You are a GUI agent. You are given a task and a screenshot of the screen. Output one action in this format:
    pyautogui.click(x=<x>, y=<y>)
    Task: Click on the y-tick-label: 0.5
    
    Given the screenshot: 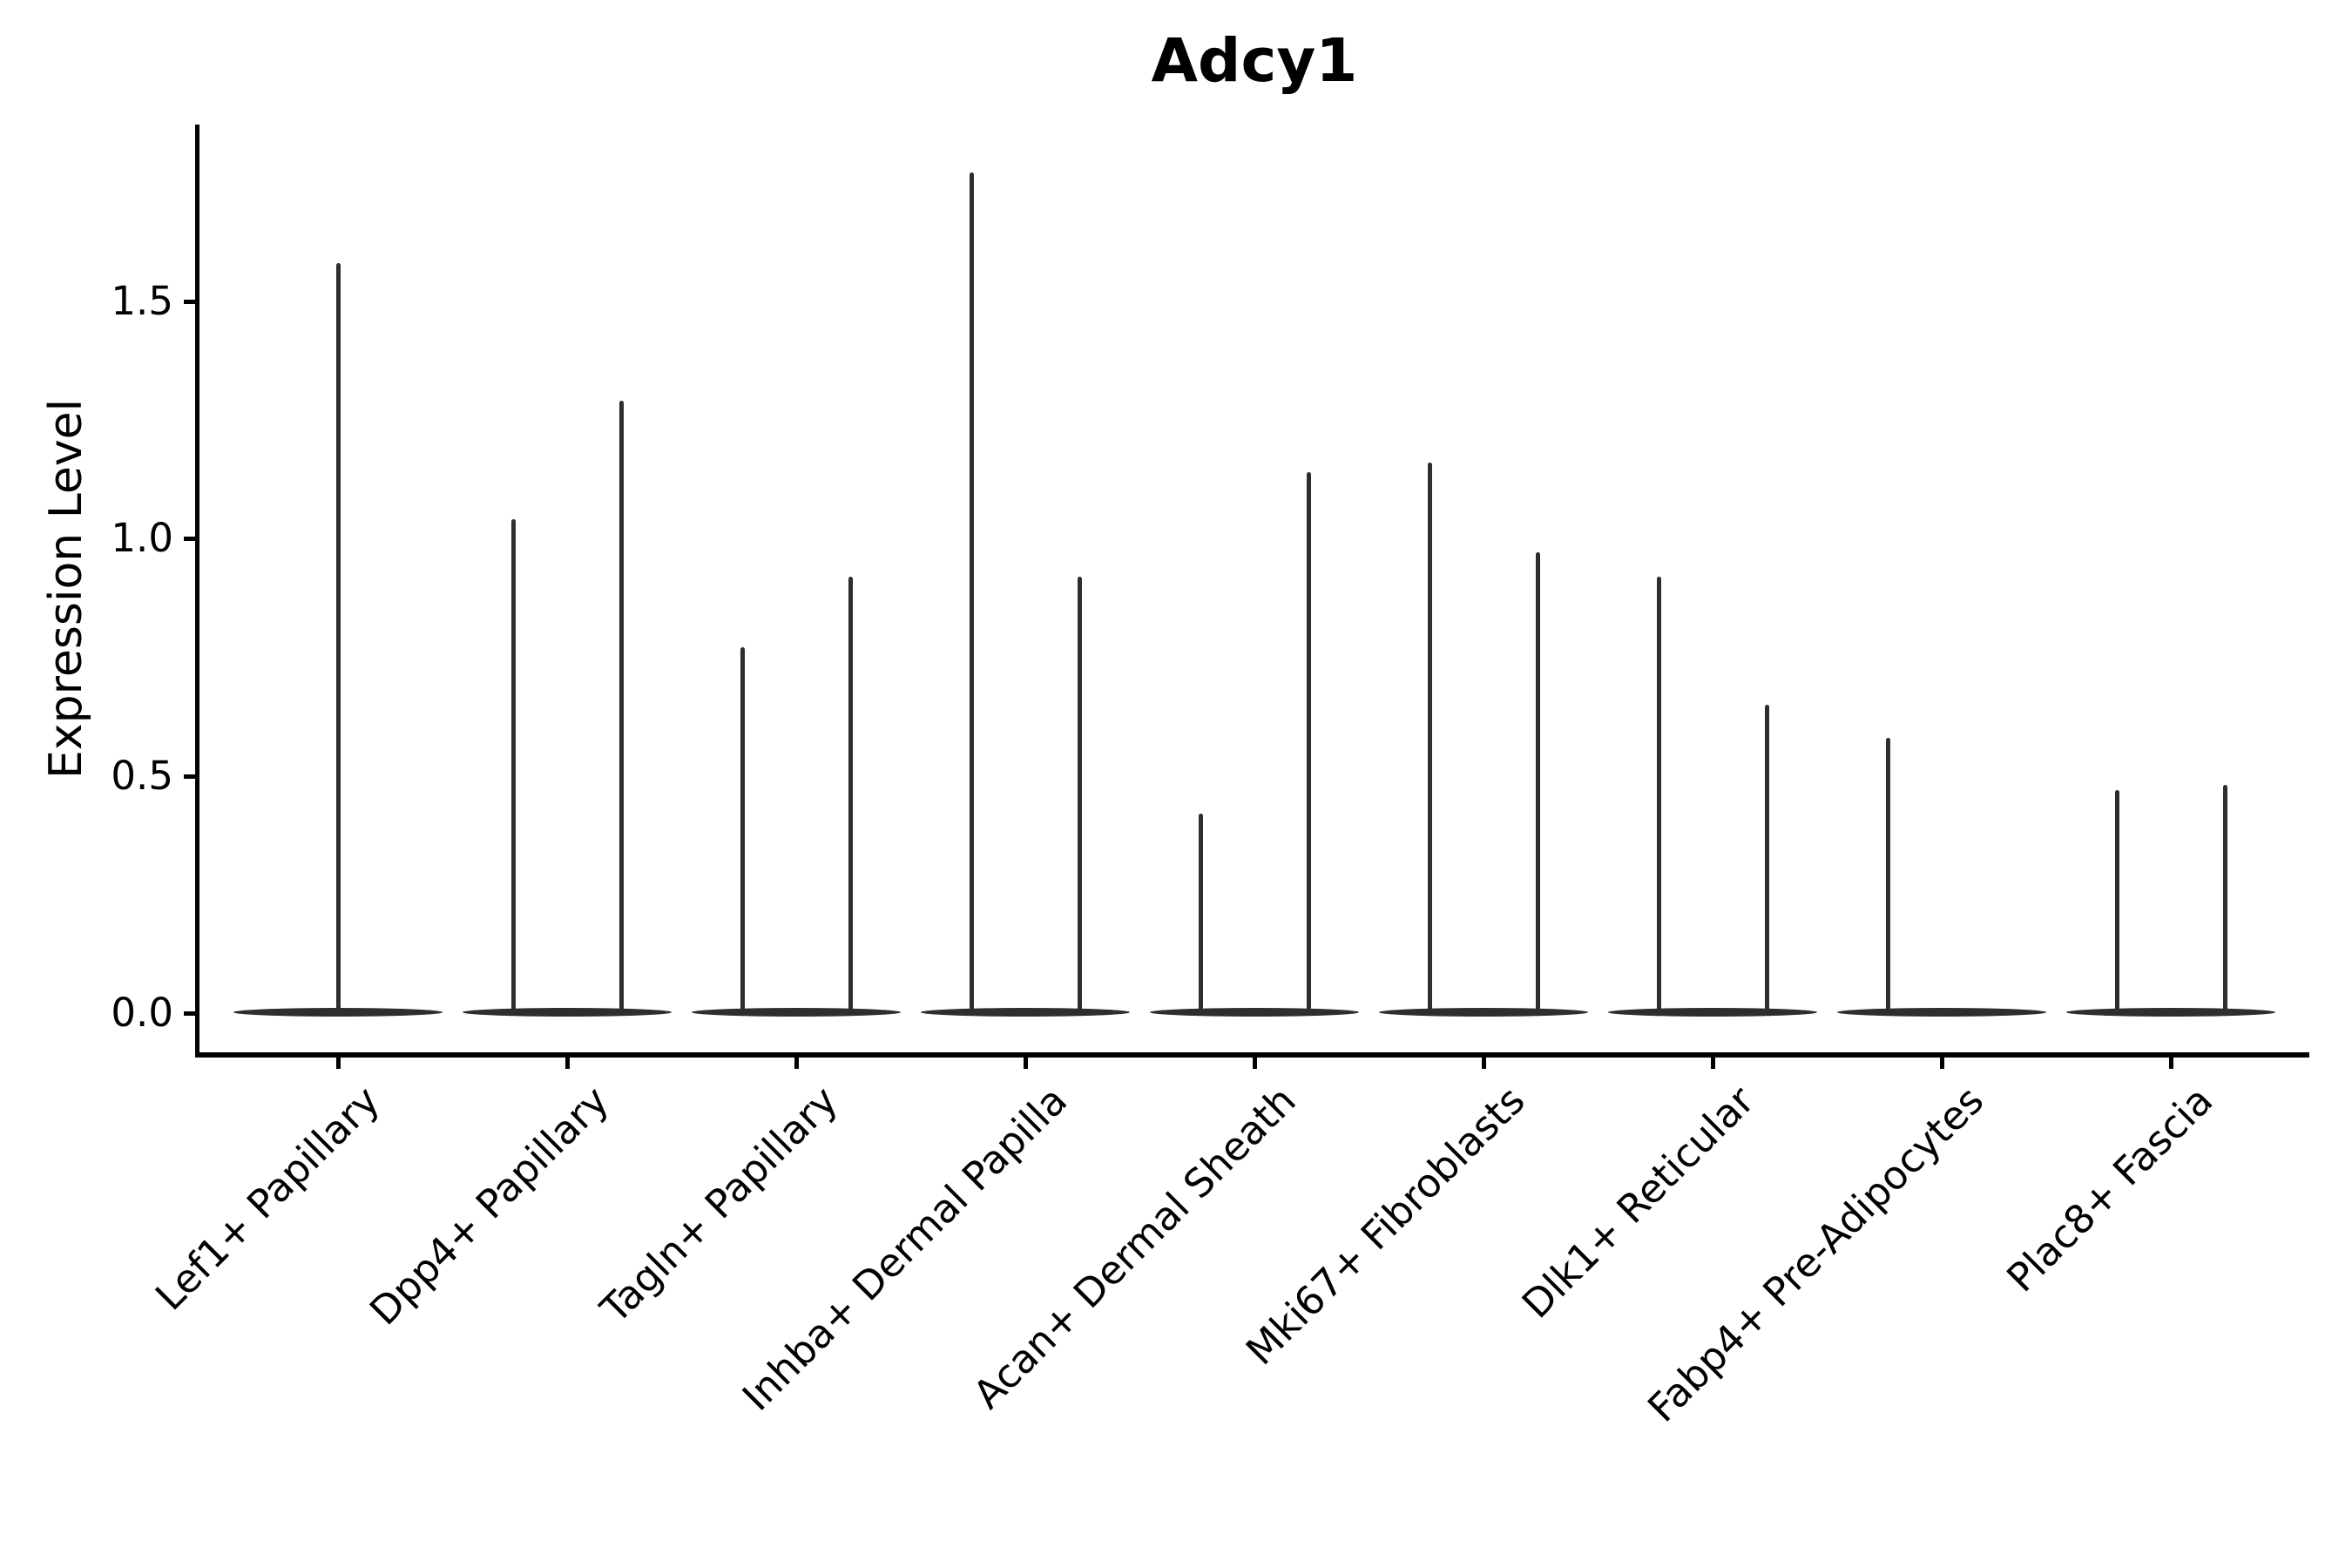 What is the action you would take?
    pyautogui.click(x=142, y=775)
    